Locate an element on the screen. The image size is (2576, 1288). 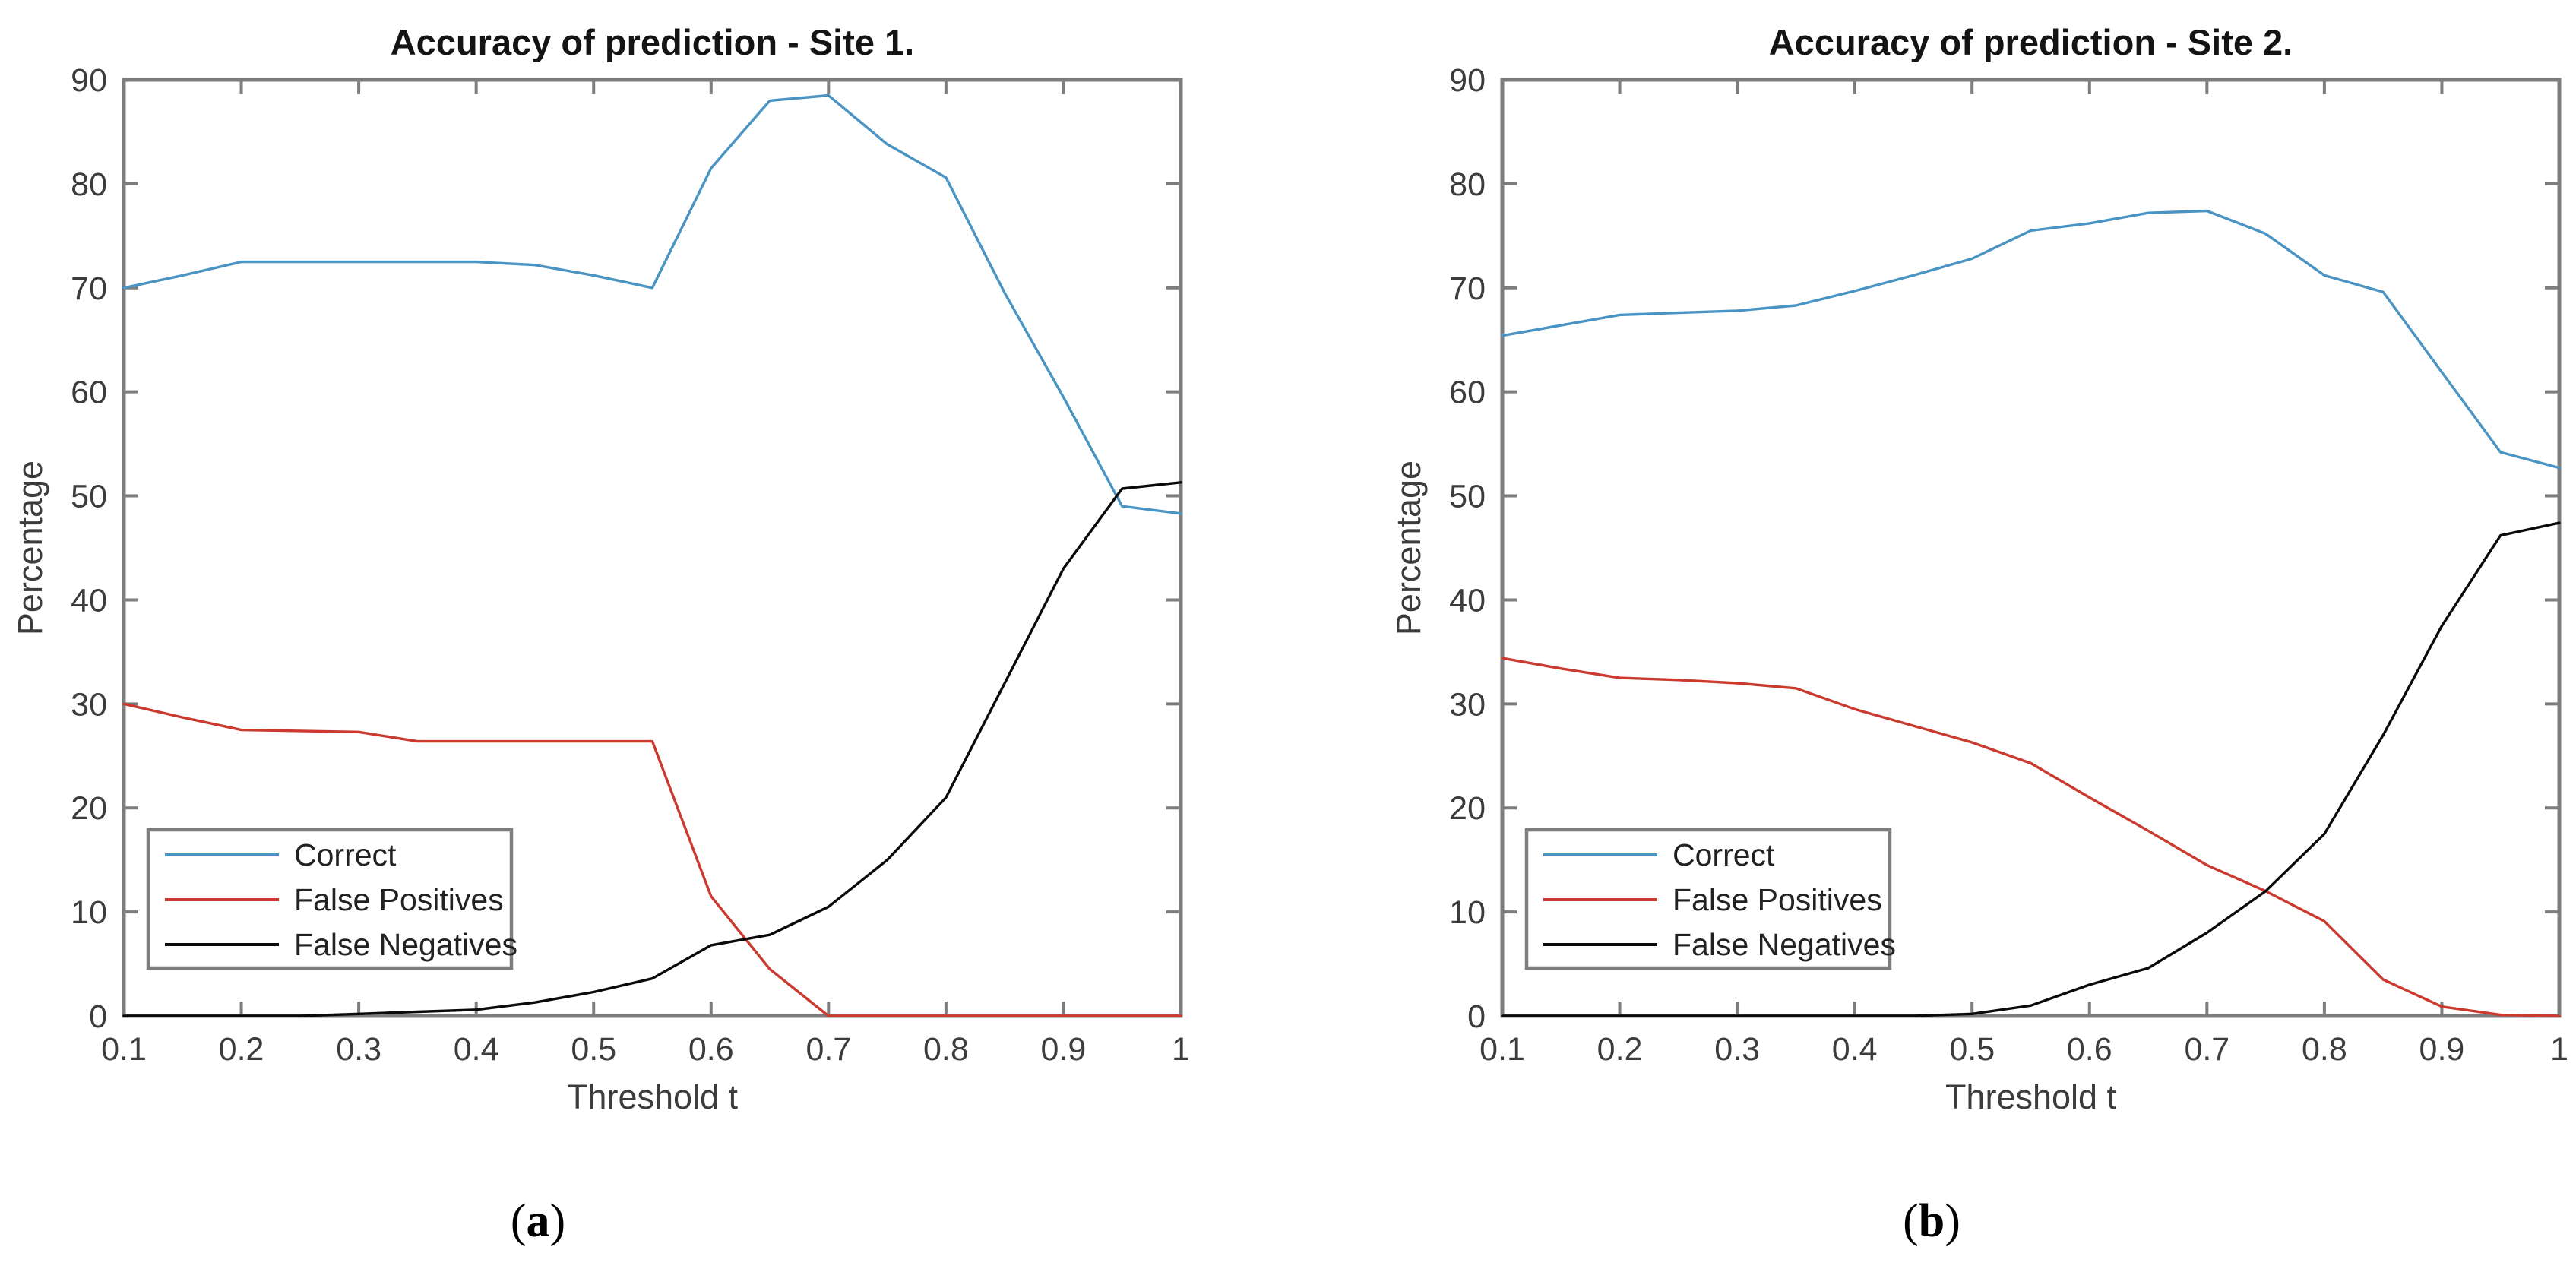
caption-a: (a) is located at coordinates (538, 1221).